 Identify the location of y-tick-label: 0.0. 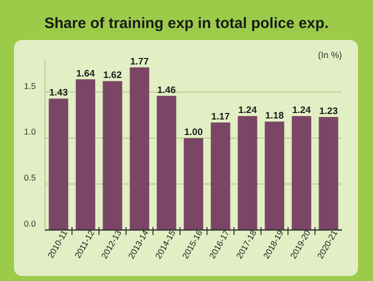
(30, 223).